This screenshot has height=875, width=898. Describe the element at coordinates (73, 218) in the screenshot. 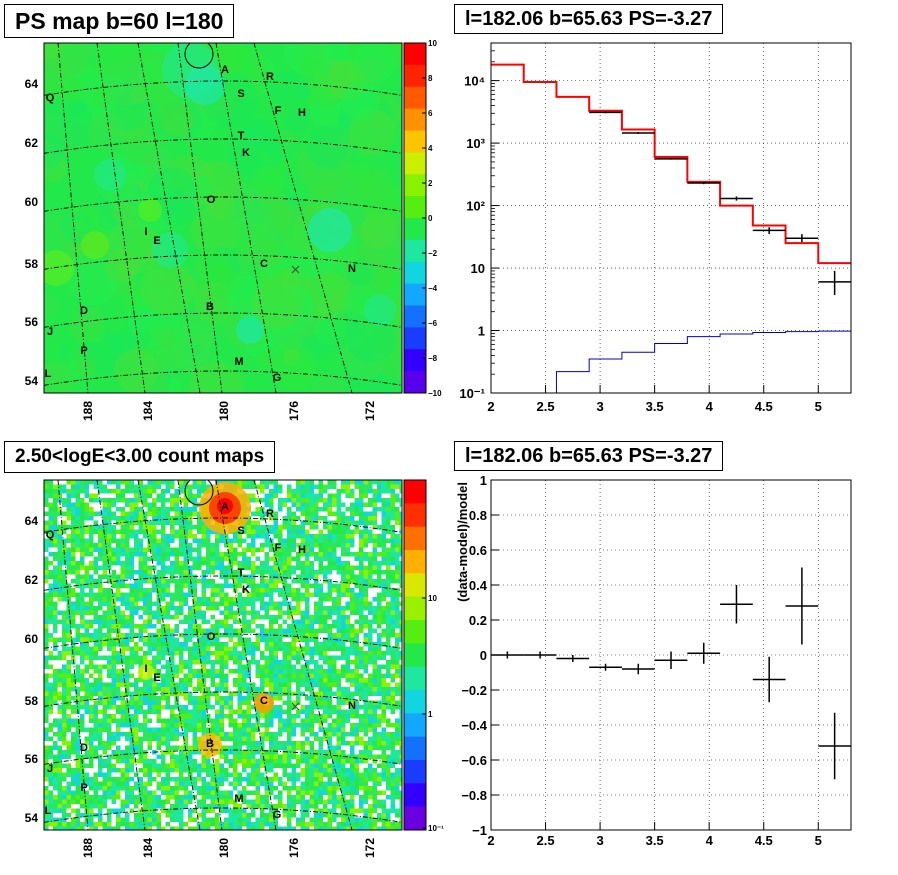

I see `map-grid-longitude` at that location.